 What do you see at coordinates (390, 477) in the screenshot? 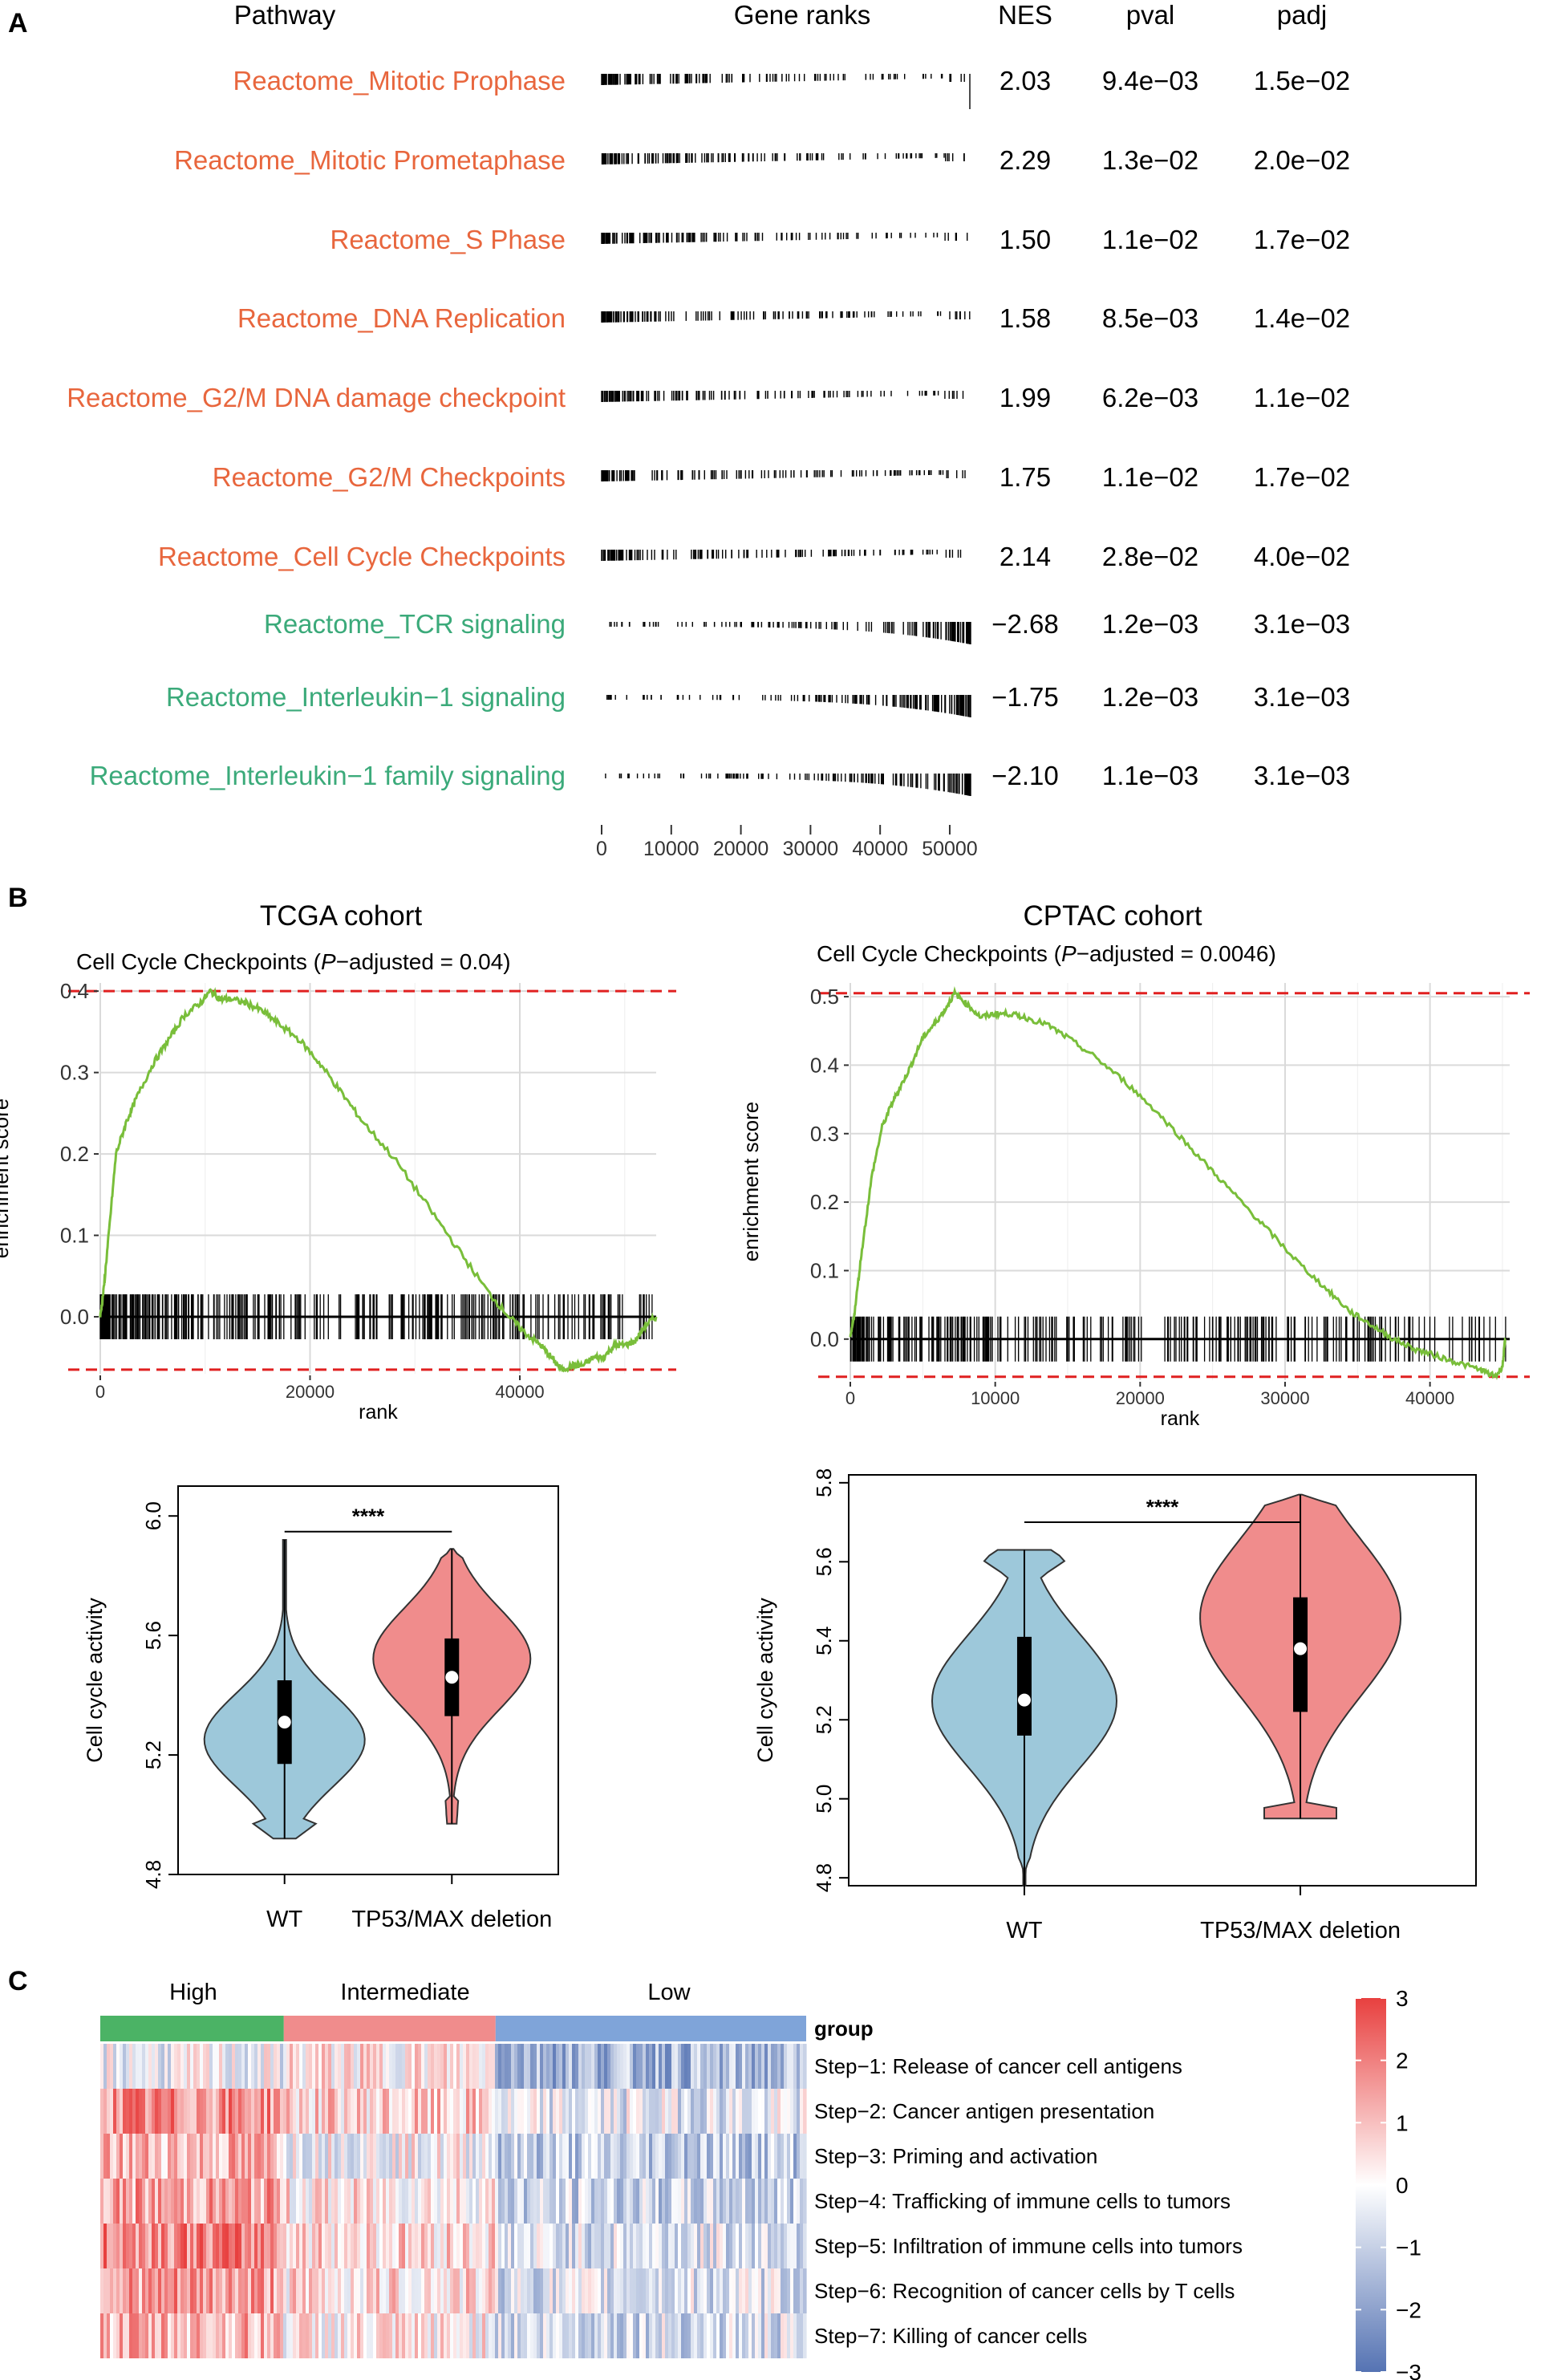
I see `pathway-name: Reactome_G2/M Checkpoints` at bounding box center [390, 477].